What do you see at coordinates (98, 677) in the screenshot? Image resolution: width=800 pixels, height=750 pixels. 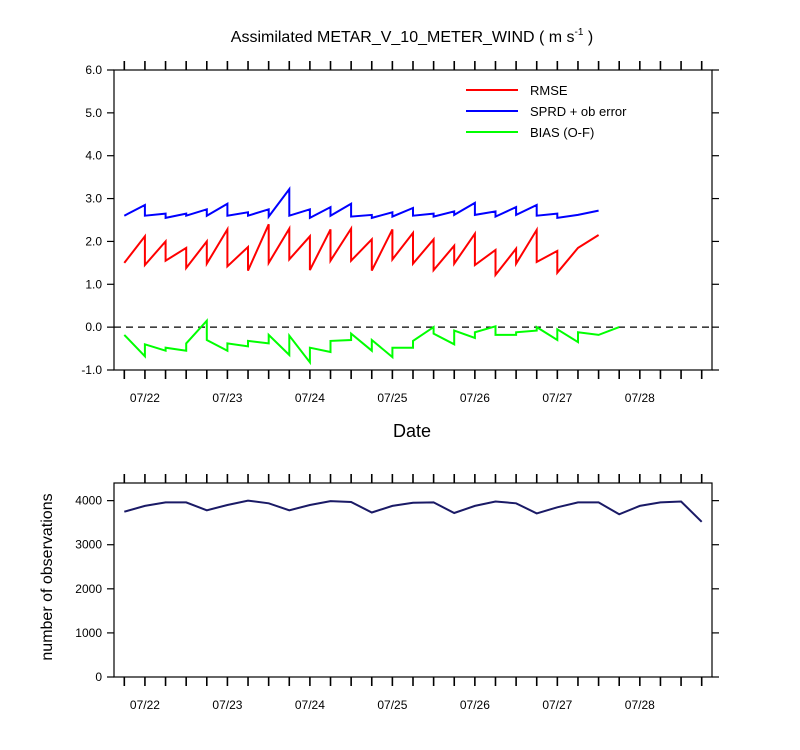 I see `y-tick-label: 0` at bounding box center [98, 677].